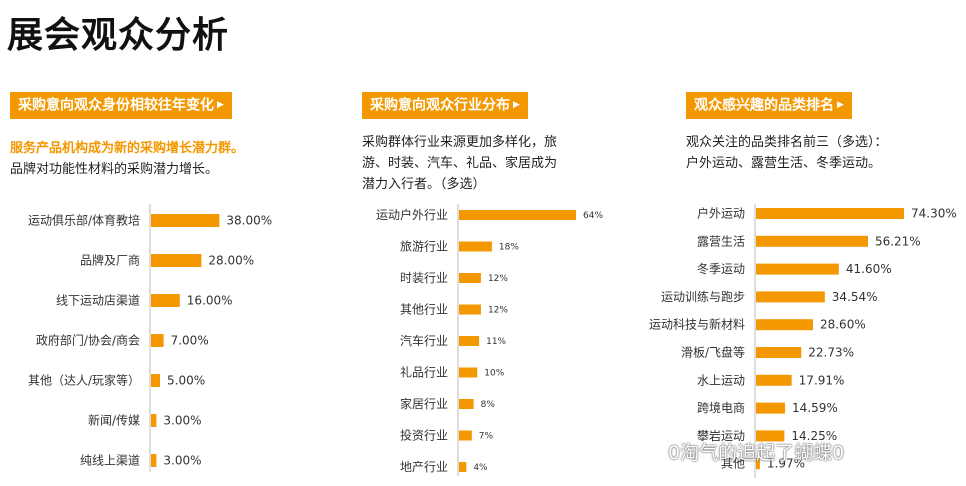  Describe the element at coordinates (460, 142) in the screenshot. I see `description-line: 采购群体行业来源更加多样化，旅` at that location.